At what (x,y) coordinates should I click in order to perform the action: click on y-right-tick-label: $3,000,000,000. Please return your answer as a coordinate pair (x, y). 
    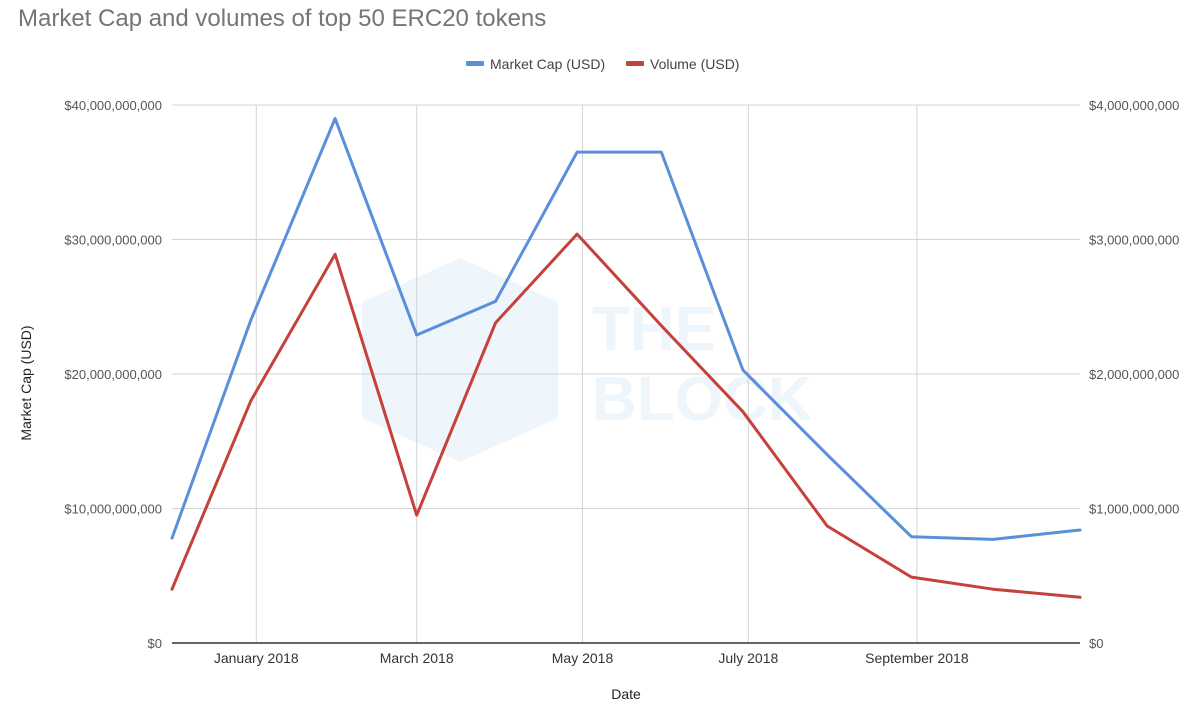
    Looking at the image, I should click on (1134, 240).